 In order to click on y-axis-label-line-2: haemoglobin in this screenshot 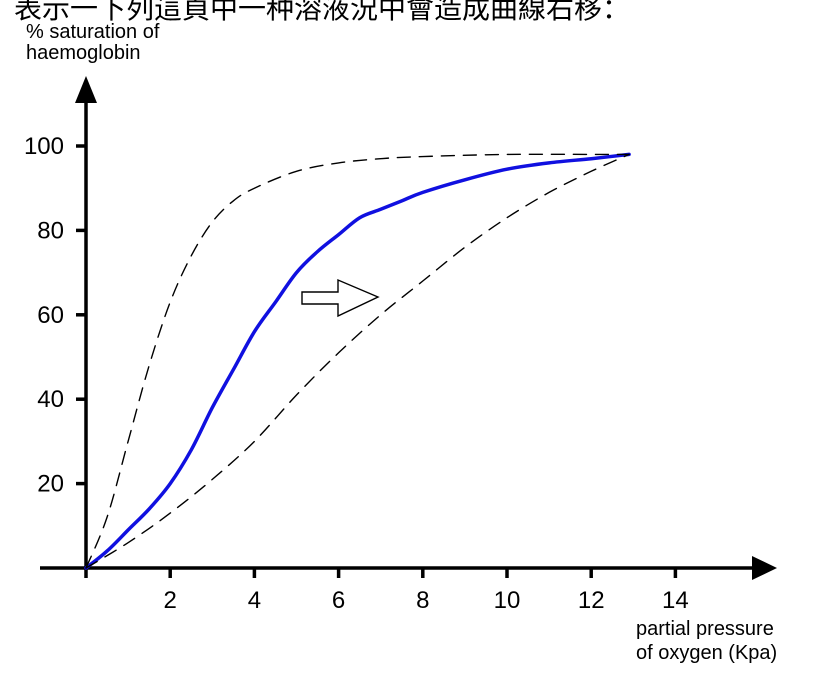, I will do `click(83, 53)`.